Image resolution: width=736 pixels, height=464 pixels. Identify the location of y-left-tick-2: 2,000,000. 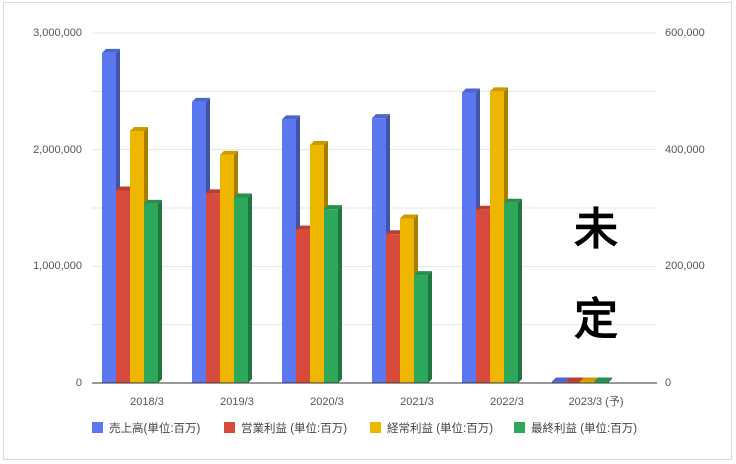
(57, 150).